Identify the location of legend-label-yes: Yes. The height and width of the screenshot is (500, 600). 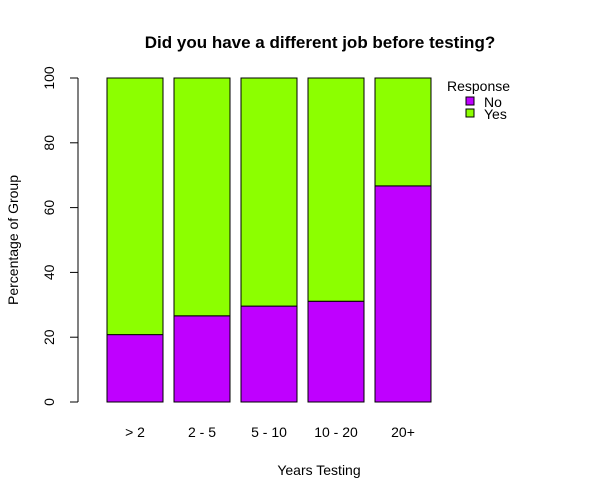
(495, 114).